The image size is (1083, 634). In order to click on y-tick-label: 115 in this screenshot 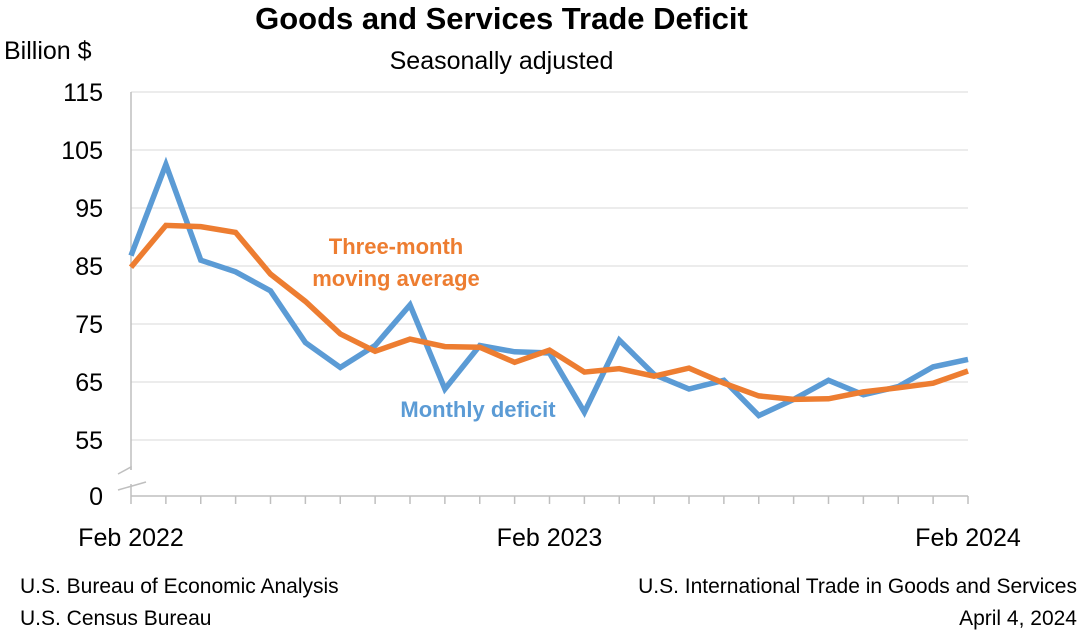, I will do `click(83, 93)`.